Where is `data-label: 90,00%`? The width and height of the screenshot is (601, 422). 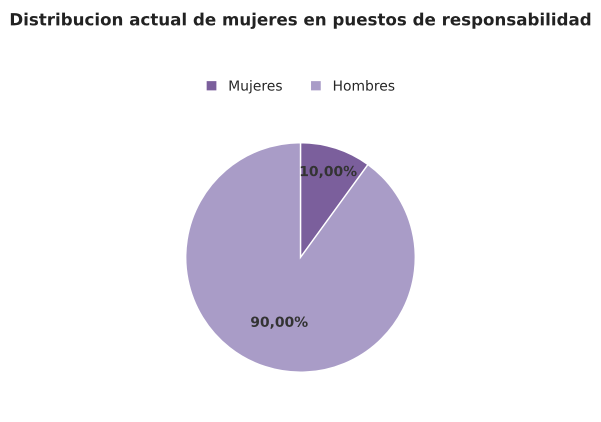
data-label: 90,00% is located at coordinates (279, 322).